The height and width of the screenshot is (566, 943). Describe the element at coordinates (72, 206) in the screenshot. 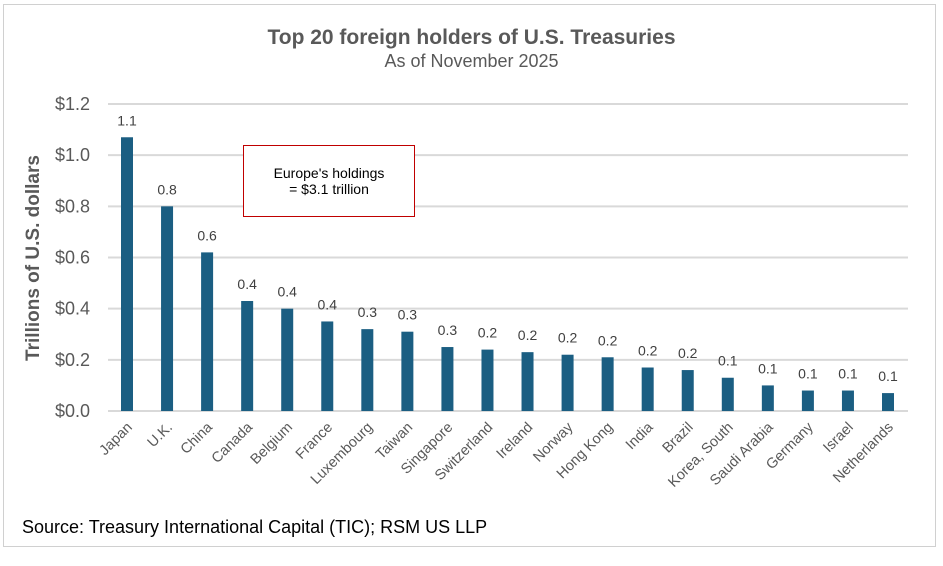

I see `y-tick-label: $0.8` at that location.